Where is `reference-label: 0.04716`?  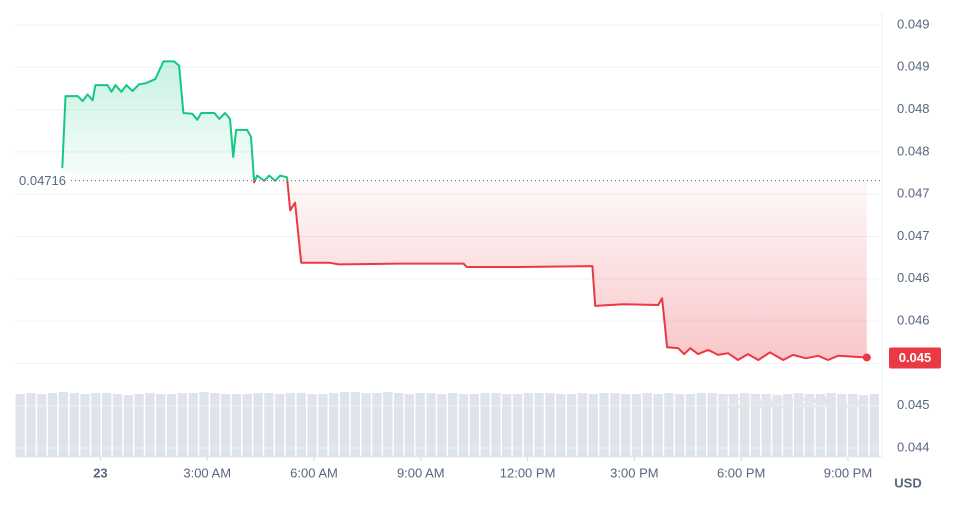
reference-label: 0.04716 is located at coordinates (42, 180).